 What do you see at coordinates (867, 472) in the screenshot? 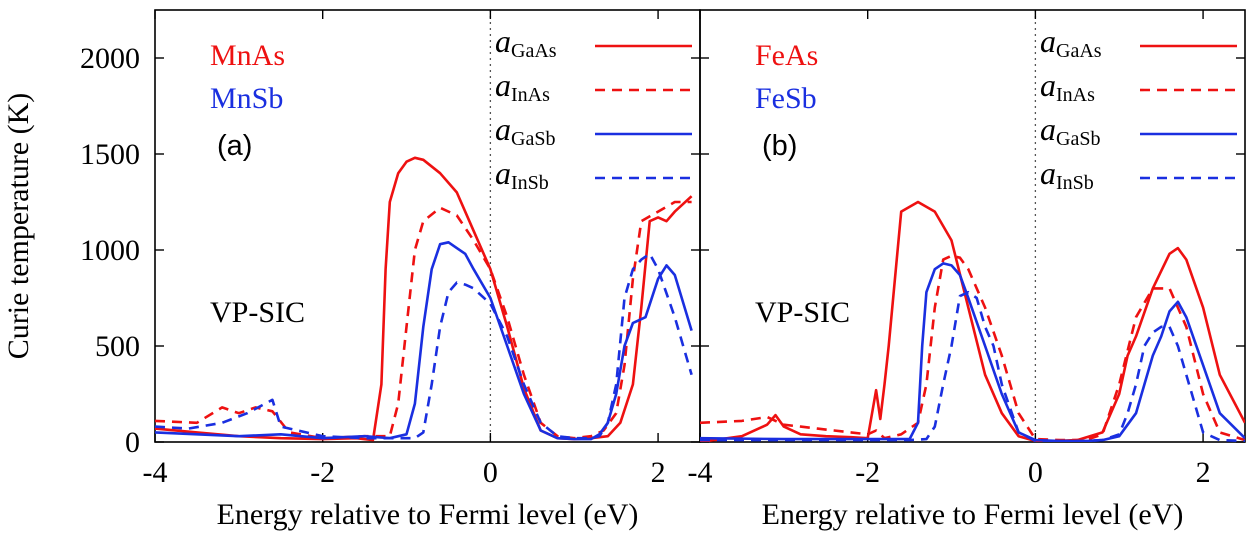
I see `panel-b-x-tick-label: -2` at bounding box center [867, 472].